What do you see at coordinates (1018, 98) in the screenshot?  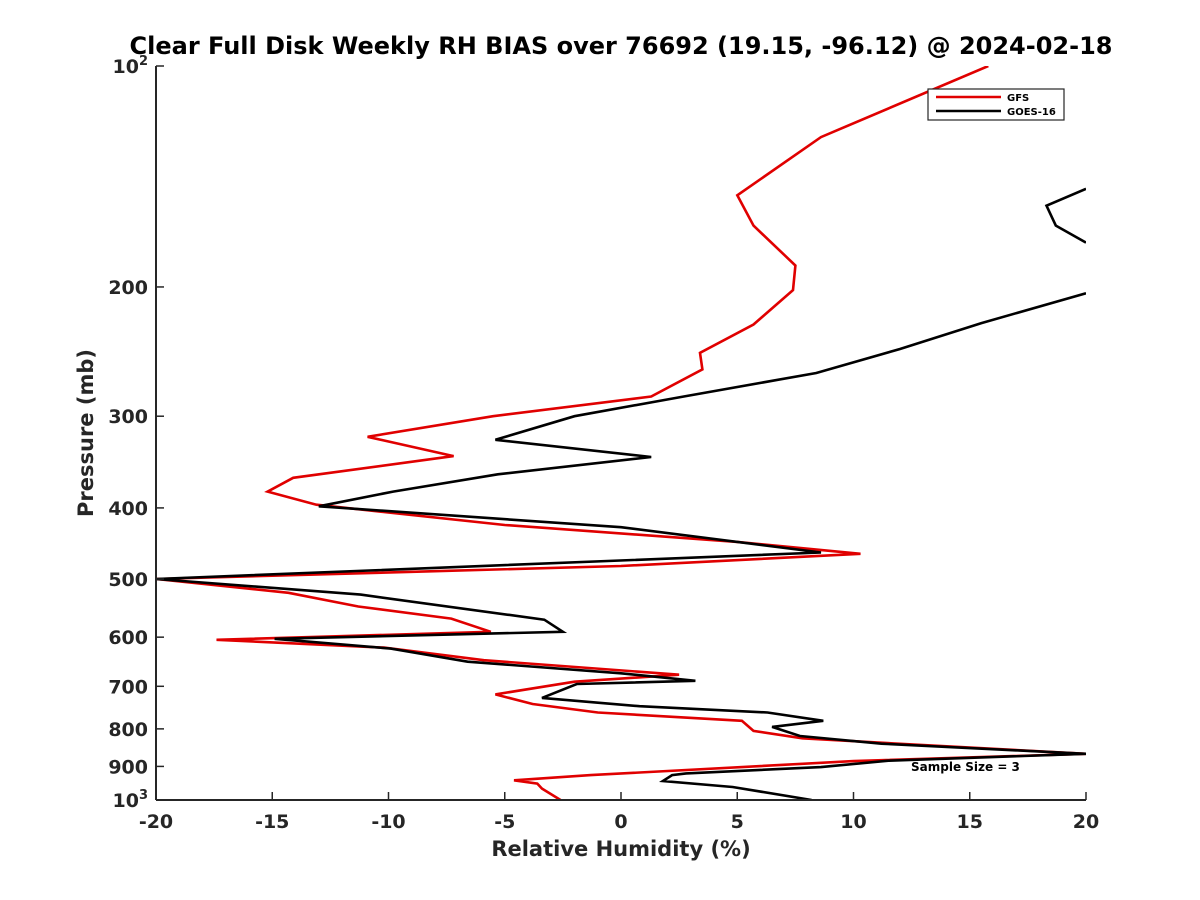 I see `legend-label-gfs: GFS` at bounding box center [1018, 98].